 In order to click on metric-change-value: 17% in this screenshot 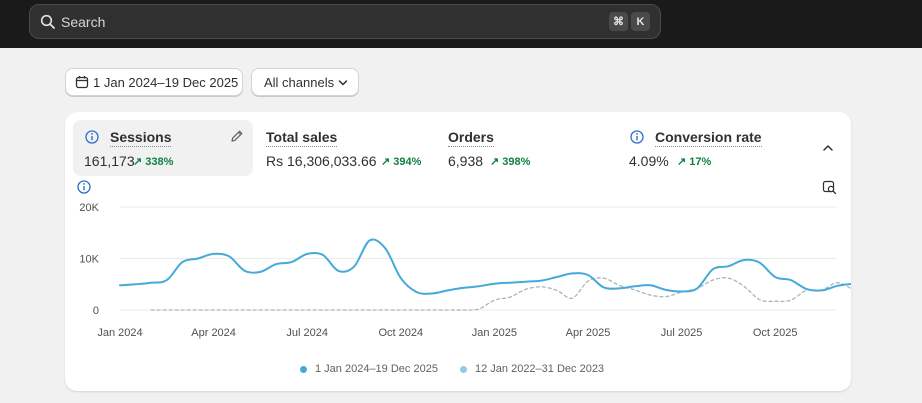, I will do `click(700, 162)`.